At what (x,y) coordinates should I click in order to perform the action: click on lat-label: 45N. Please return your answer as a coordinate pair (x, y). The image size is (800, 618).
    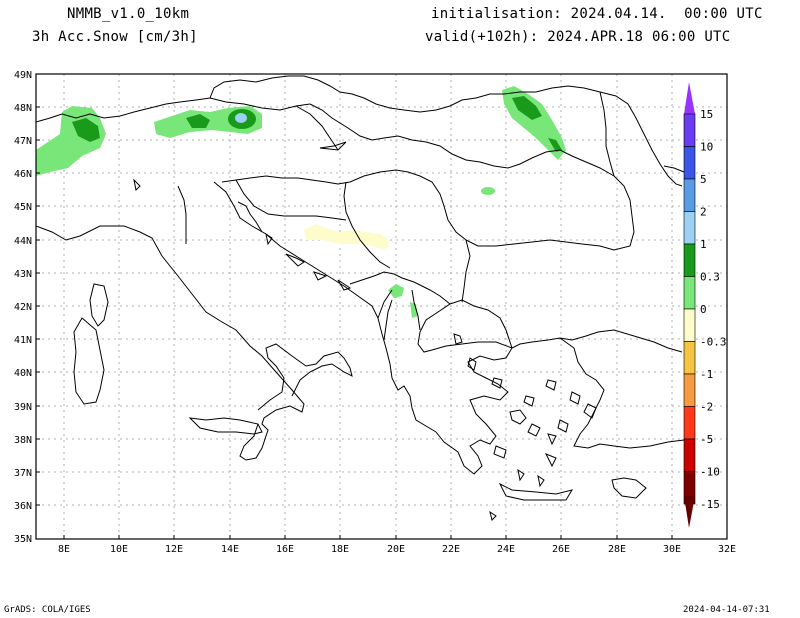
    Looking at the image, I should click on (23, 207).